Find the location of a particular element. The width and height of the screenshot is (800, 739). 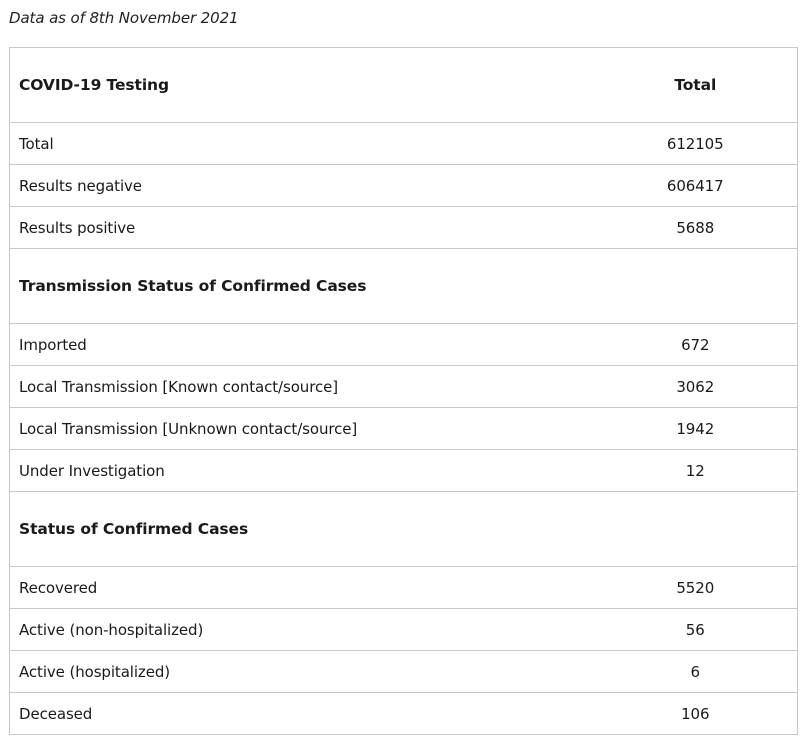

table-row-recovered: Recovered 5520 is located at coordinates (403, 587).